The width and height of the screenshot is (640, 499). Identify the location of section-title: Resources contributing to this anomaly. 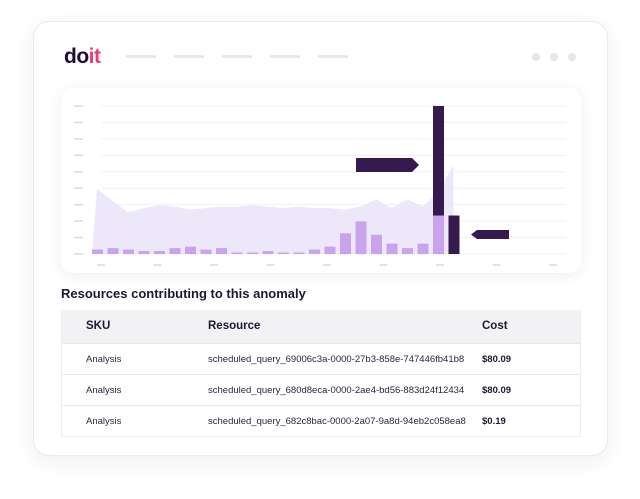
(183, 293).